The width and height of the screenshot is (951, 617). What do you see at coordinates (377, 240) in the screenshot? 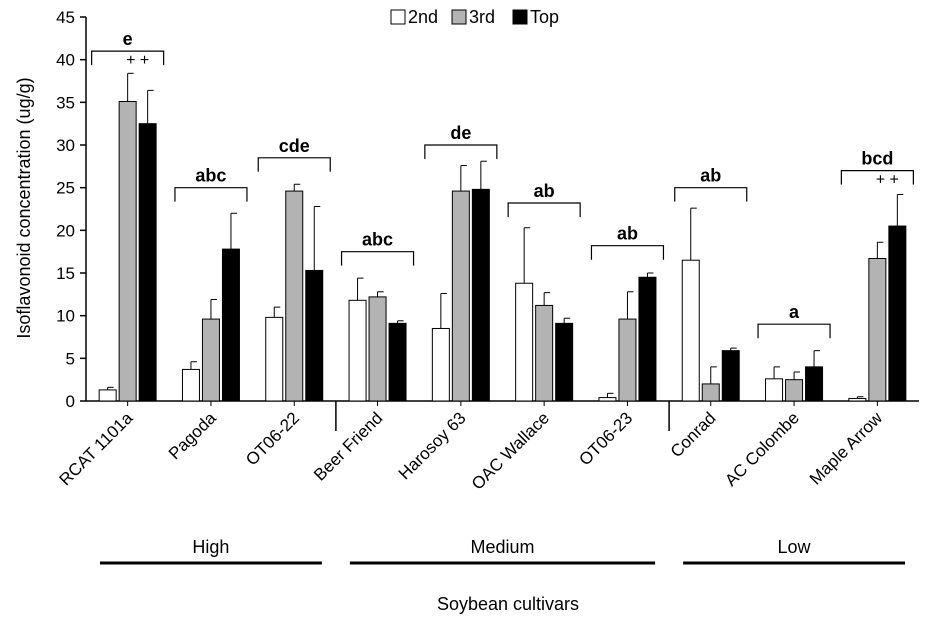
I see `sig-label-3: abc` at bounding box center [377, 240].